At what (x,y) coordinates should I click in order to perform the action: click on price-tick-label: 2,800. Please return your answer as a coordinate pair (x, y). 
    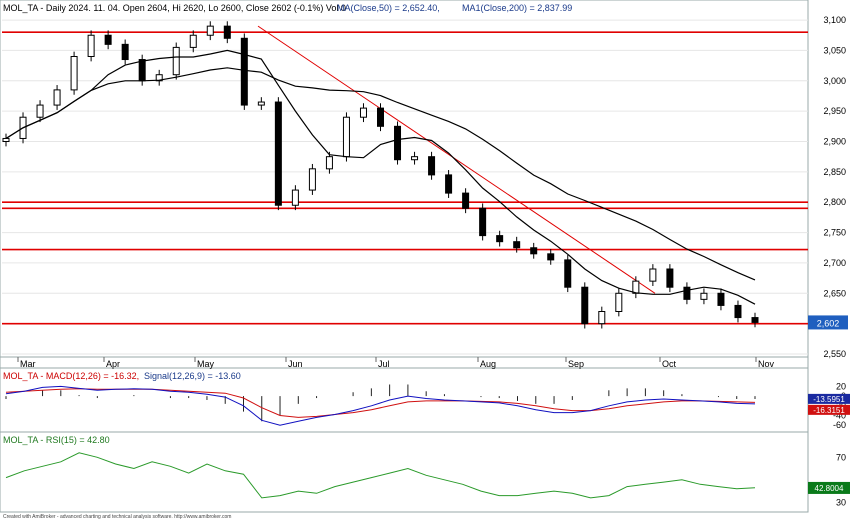
    Looking at the image, I should click on (834, 202).